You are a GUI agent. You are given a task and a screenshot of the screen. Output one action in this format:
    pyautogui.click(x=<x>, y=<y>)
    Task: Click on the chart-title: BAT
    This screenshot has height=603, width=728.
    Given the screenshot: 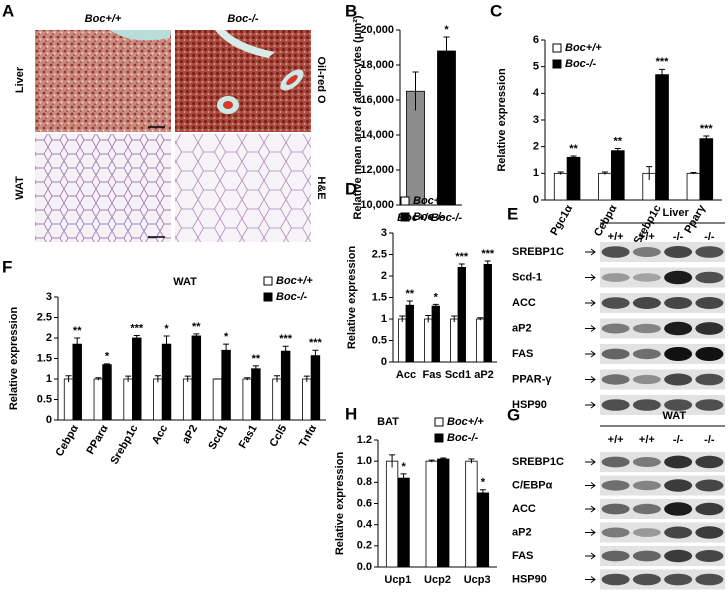 What is the action you would take?
    pyautogui.click(x=388, y=422)
    